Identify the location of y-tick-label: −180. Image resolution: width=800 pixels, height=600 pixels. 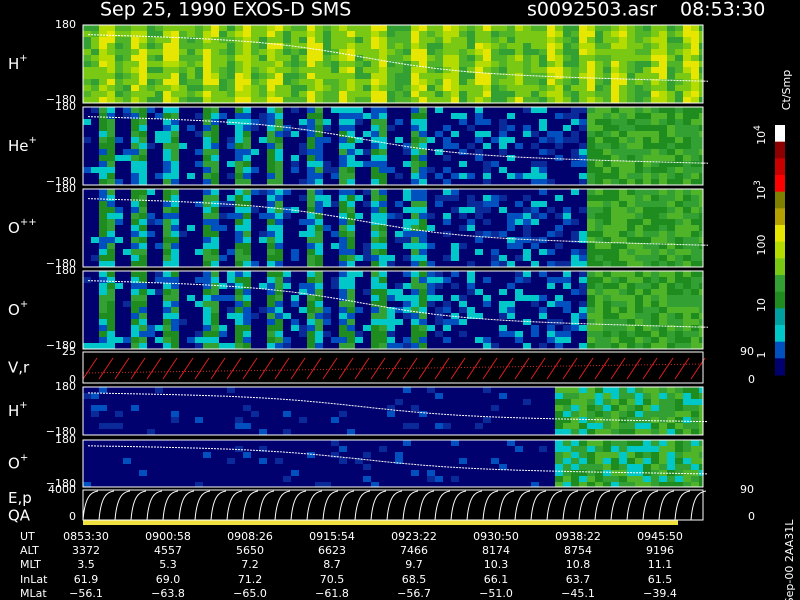
(61, 431).